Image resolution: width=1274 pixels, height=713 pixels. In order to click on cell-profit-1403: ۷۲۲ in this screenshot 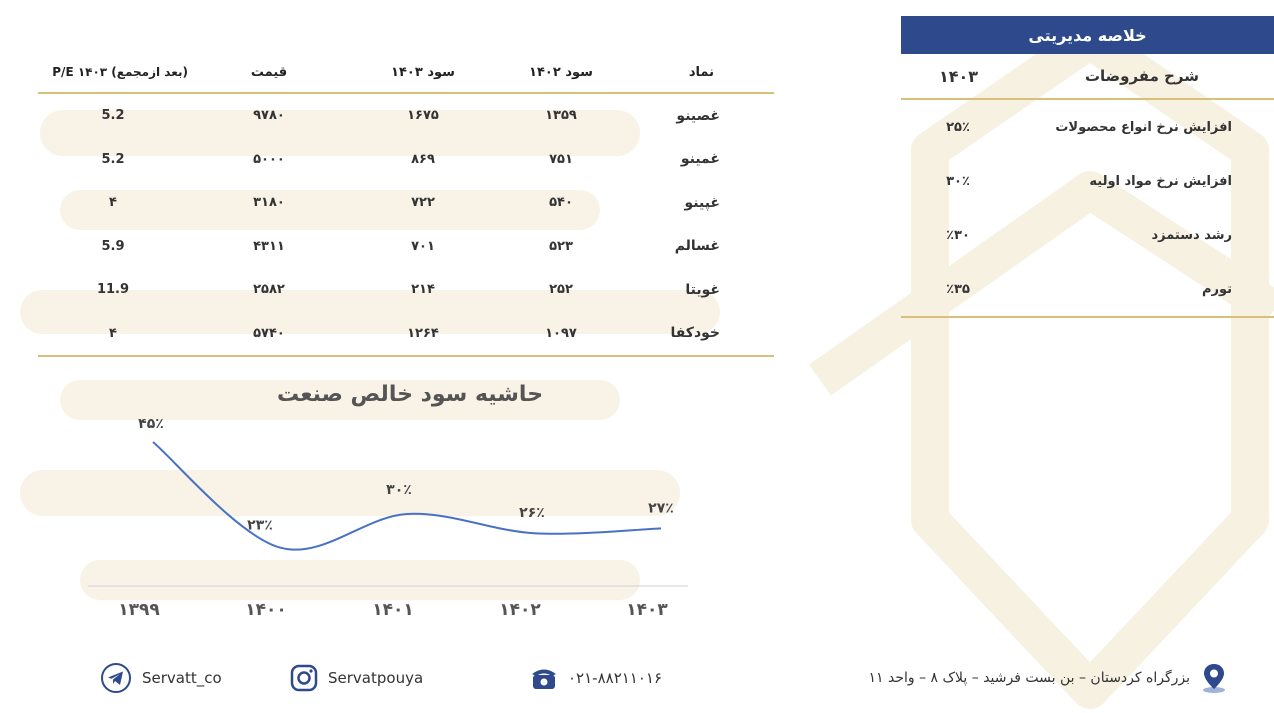, I will do `click(423, 203)`.